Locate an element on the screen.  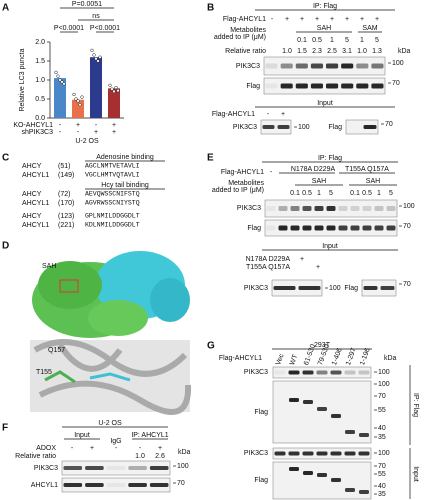
label: 55 is located at coordinates (382, 410).